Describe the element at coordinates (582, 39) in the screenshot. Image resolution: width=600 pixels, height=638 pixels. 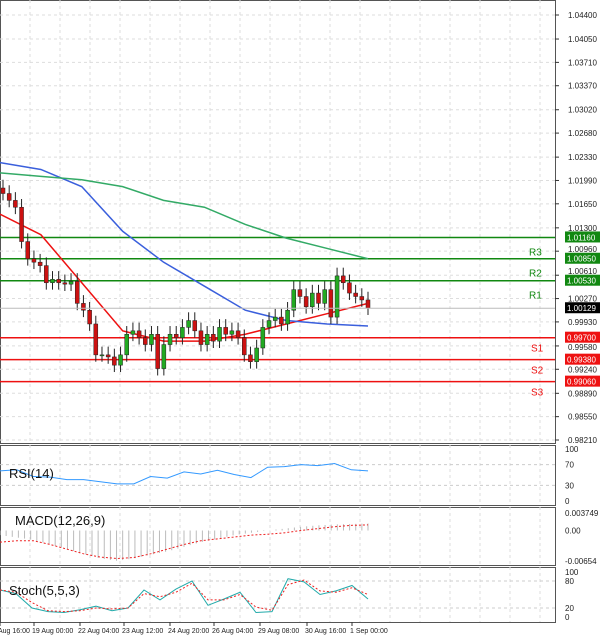
I see `price-tick-label: 1.04050` at that location.